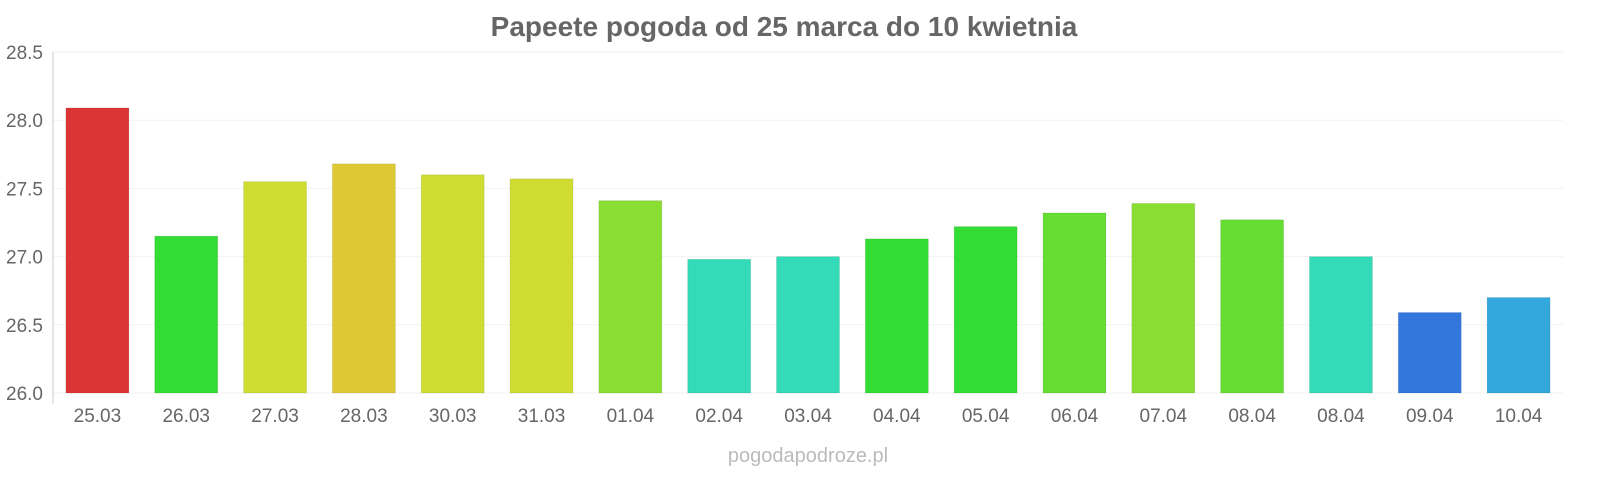 The width and height of the screenshot is (1600, 485). Describe the element at coordinates (631, 416) in the screenshot. I see `x-tick-label: 01.04` at that location.